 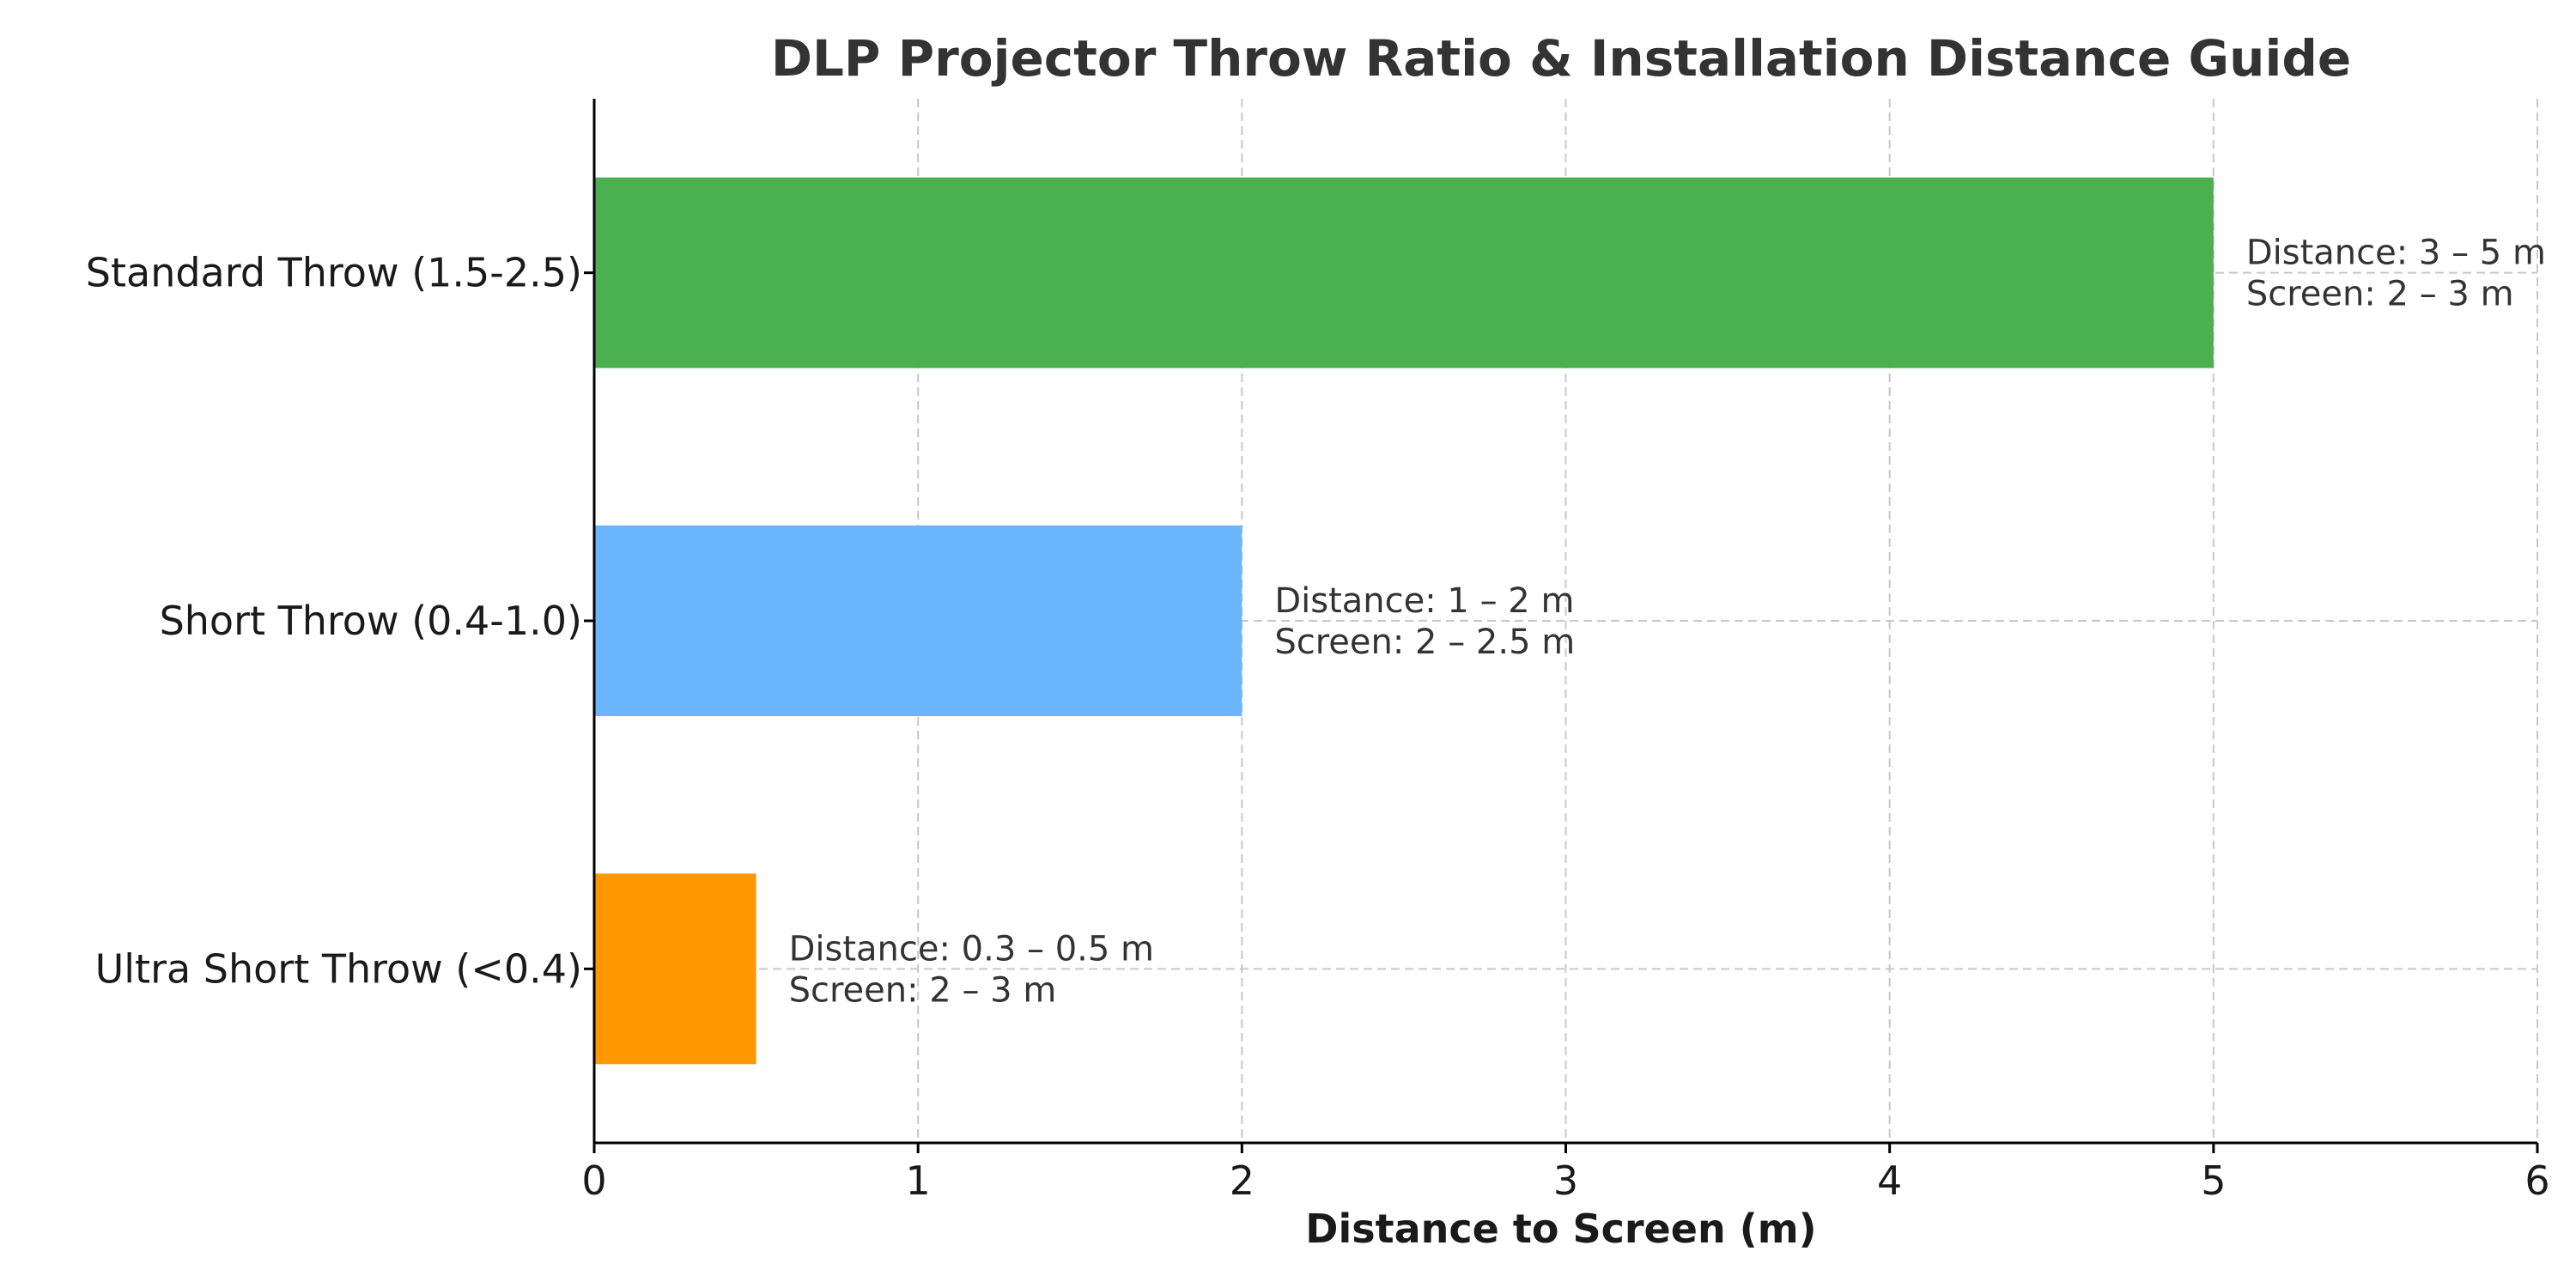 I want to click on category-label: Short Throw (0.4-1.0), so click(x=371, y=621).